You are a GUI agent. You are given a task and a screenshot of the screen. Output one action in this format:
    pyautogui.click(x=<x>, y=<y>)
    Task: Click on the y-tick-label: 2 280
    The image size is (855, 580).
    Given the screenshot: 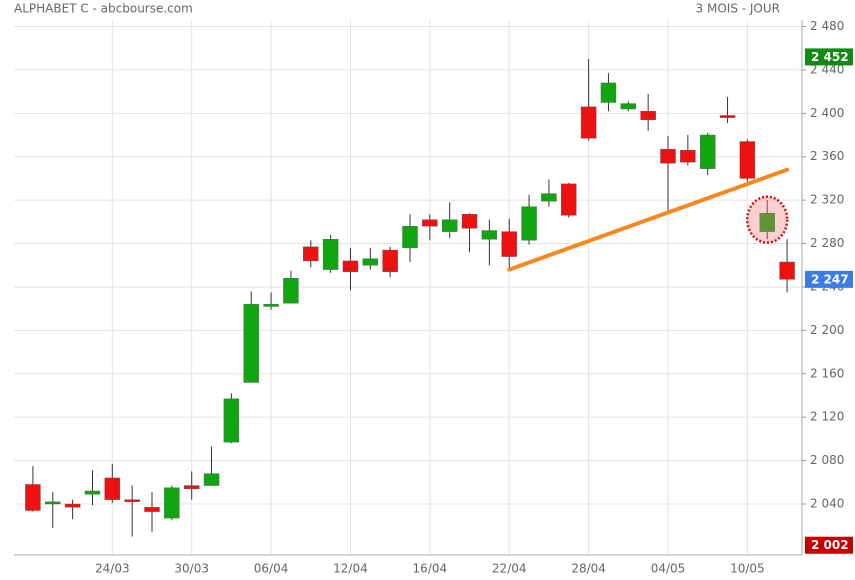 What is the action you would take?
    pyautogui.click(x=827, y=243)
    